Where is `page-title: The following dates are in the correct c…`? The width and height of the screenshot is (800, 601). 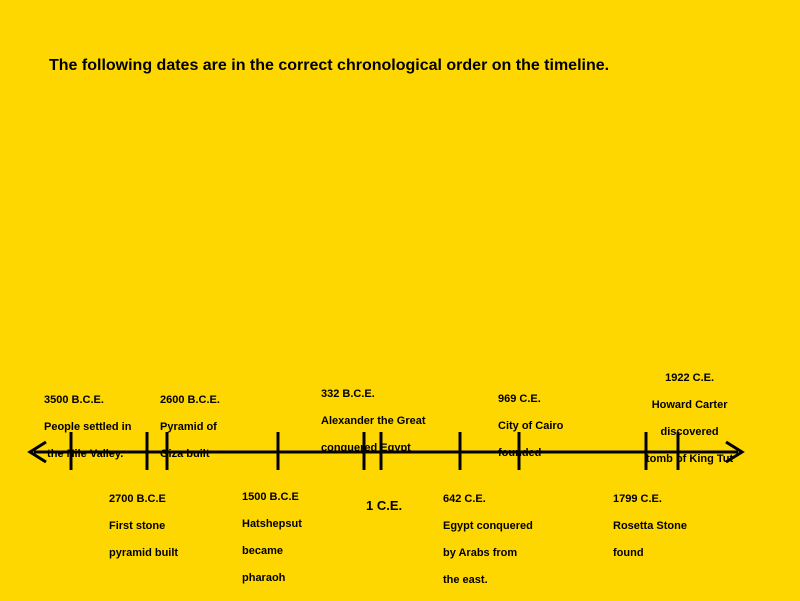 page-title: The following dates are in the correct c… is located at coordinates (329, 65).